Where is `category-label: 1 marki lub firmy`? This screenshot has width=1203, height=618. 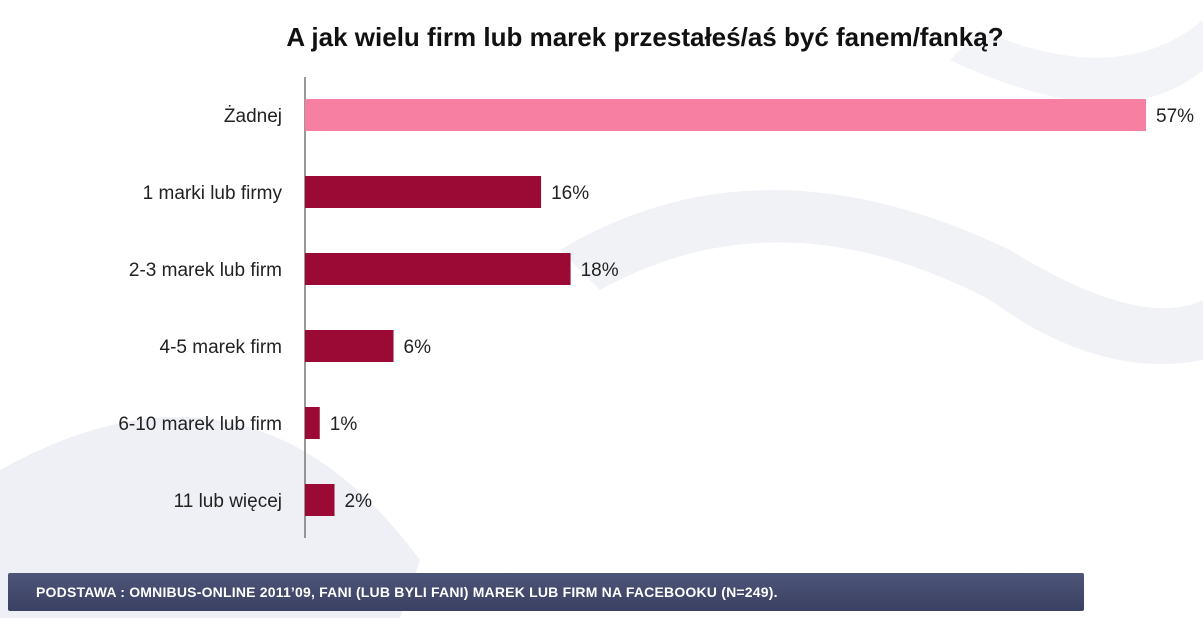 category-label: 1 marki lub firmy is located at coordinates (213, 193).